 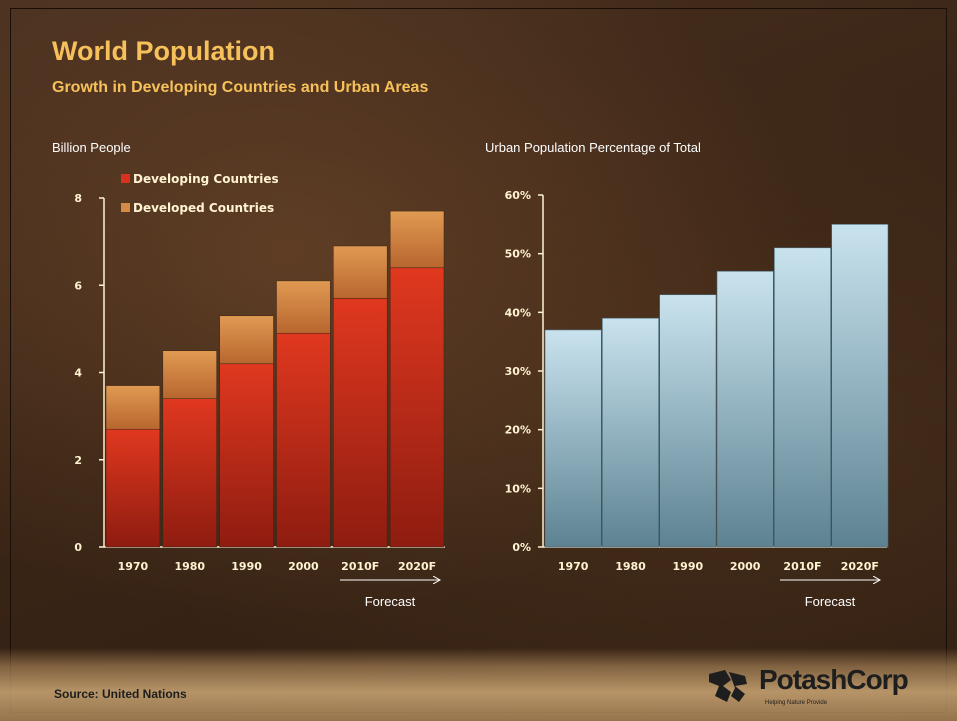 What do you see at coordinates (91, 147) in the screenshot?
I see `left-chart-label: Billion People` at bounding box center [91, 147].